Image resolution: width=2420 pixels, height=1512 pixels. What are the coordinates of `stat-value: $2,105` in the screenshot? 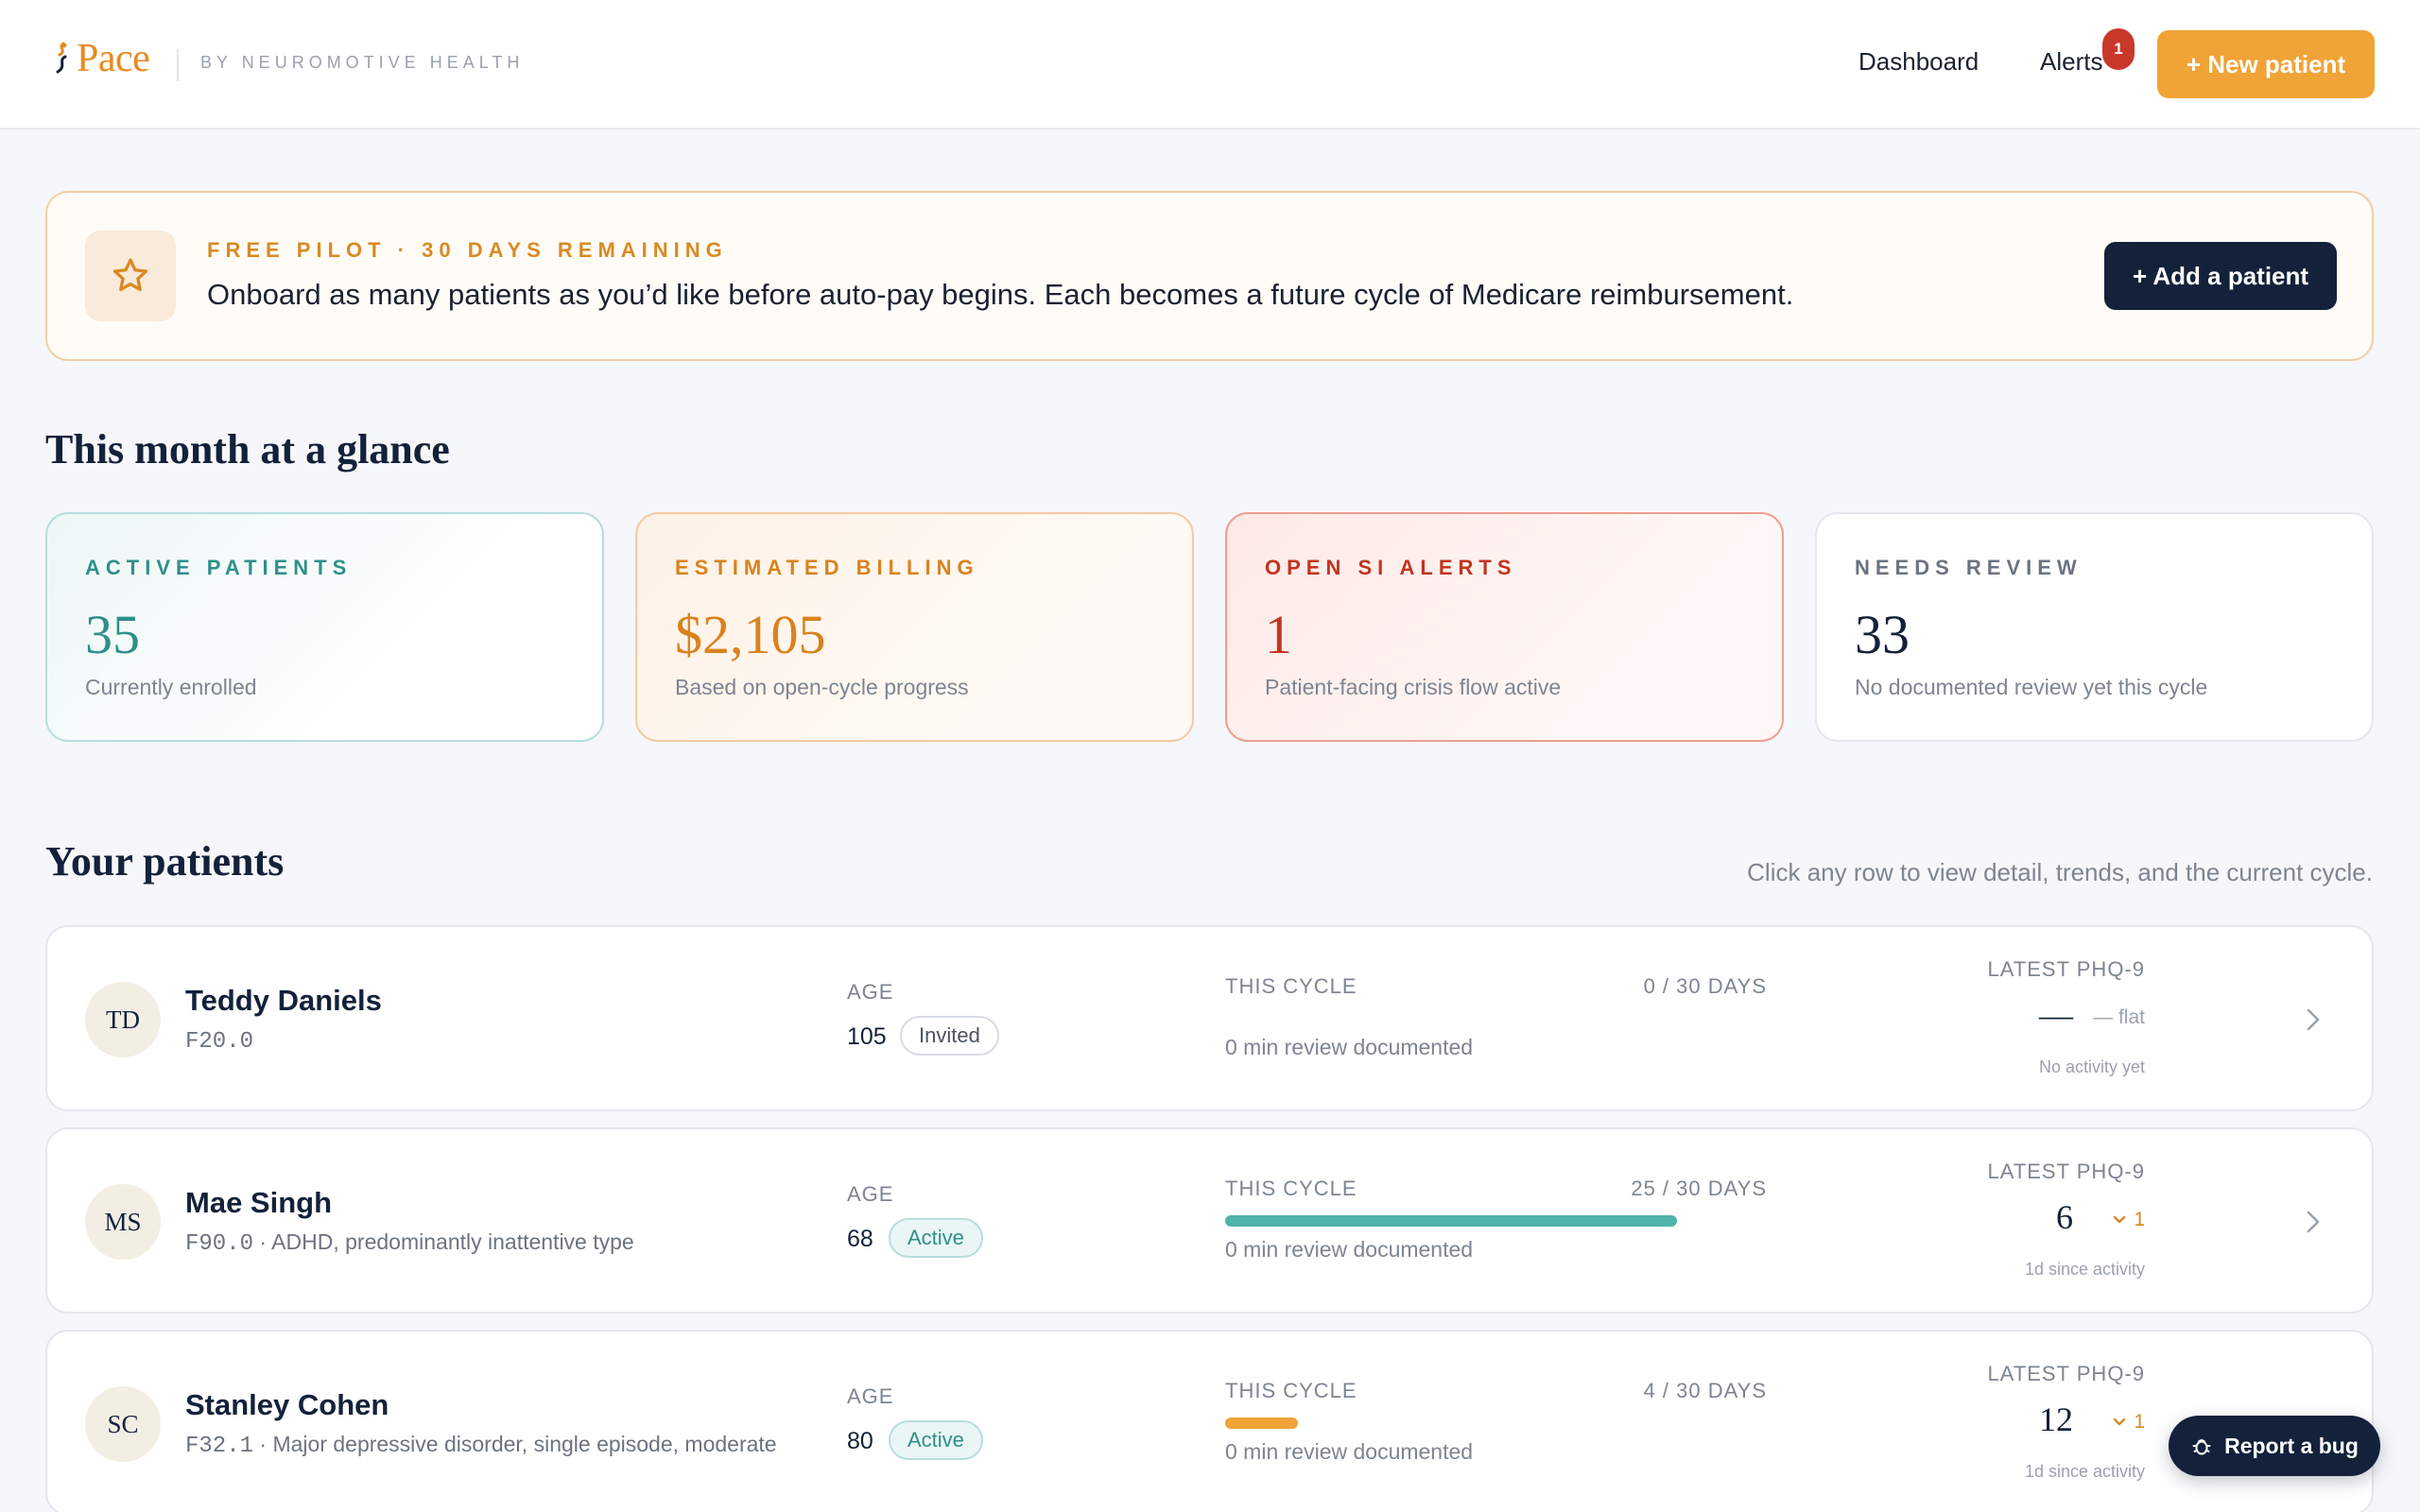 It's located at (750, 634).